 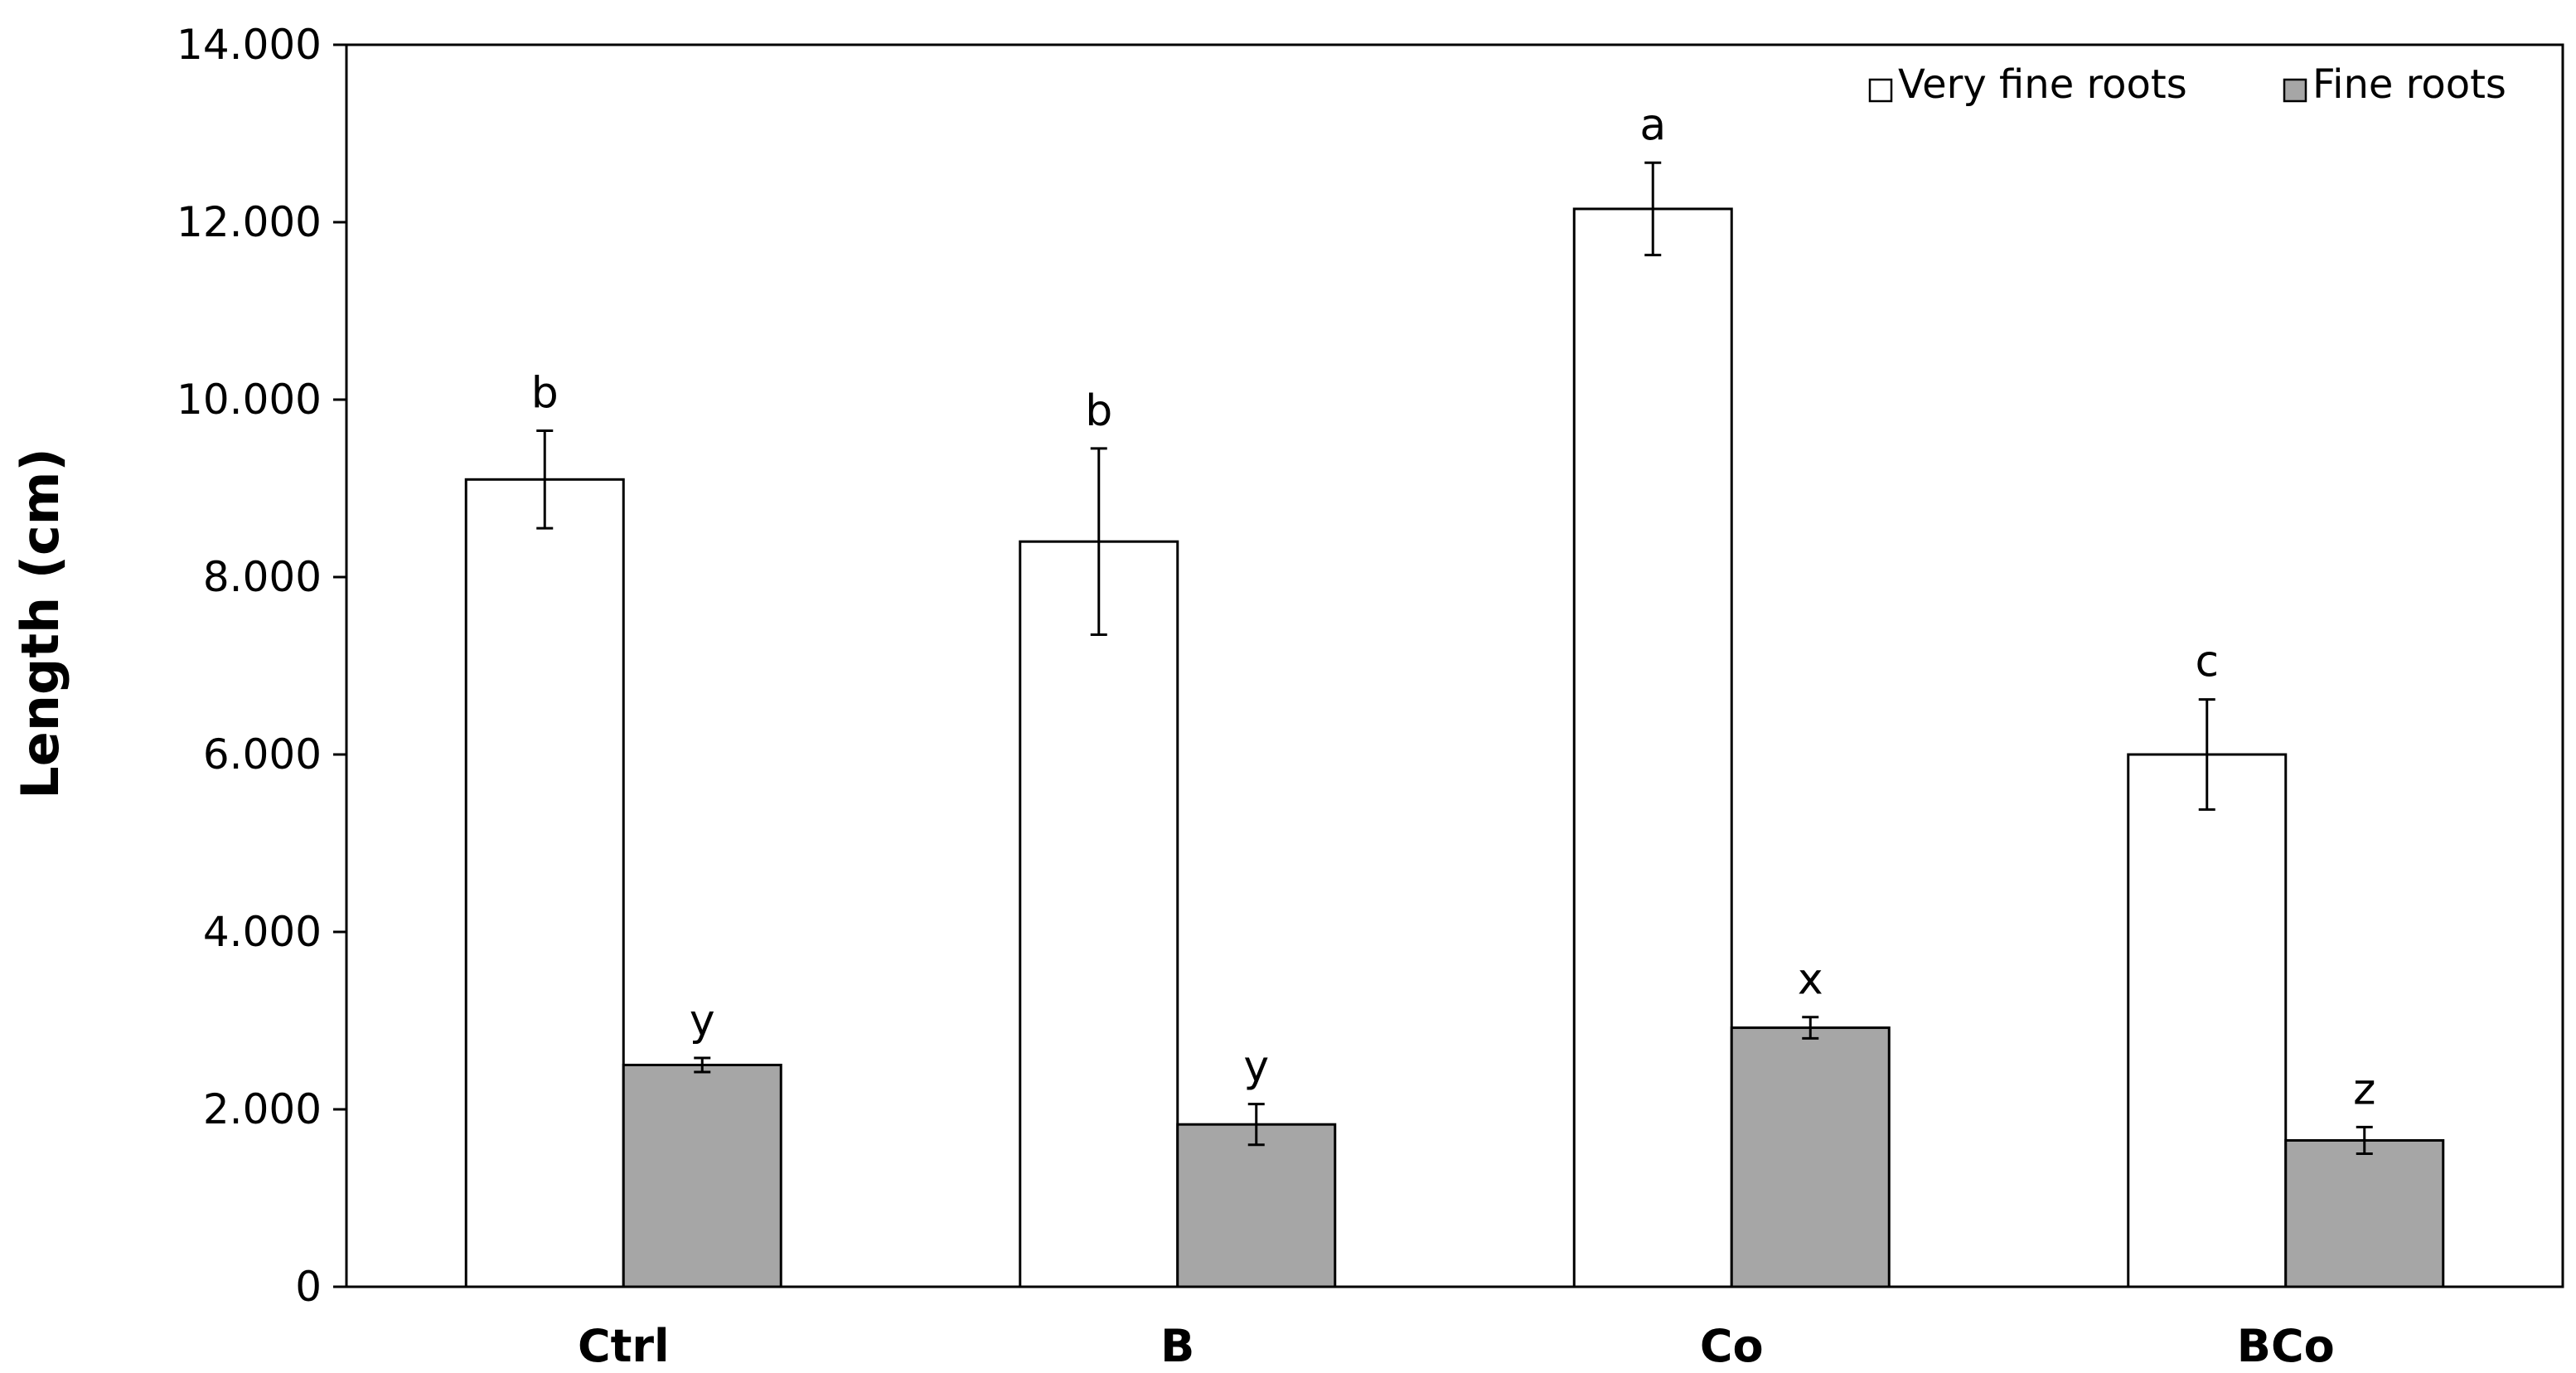 What do you see at coordinates (249, 400) in the screenshot?
I see `y-tick-label: 10.000` at bounding box center [249, 400].